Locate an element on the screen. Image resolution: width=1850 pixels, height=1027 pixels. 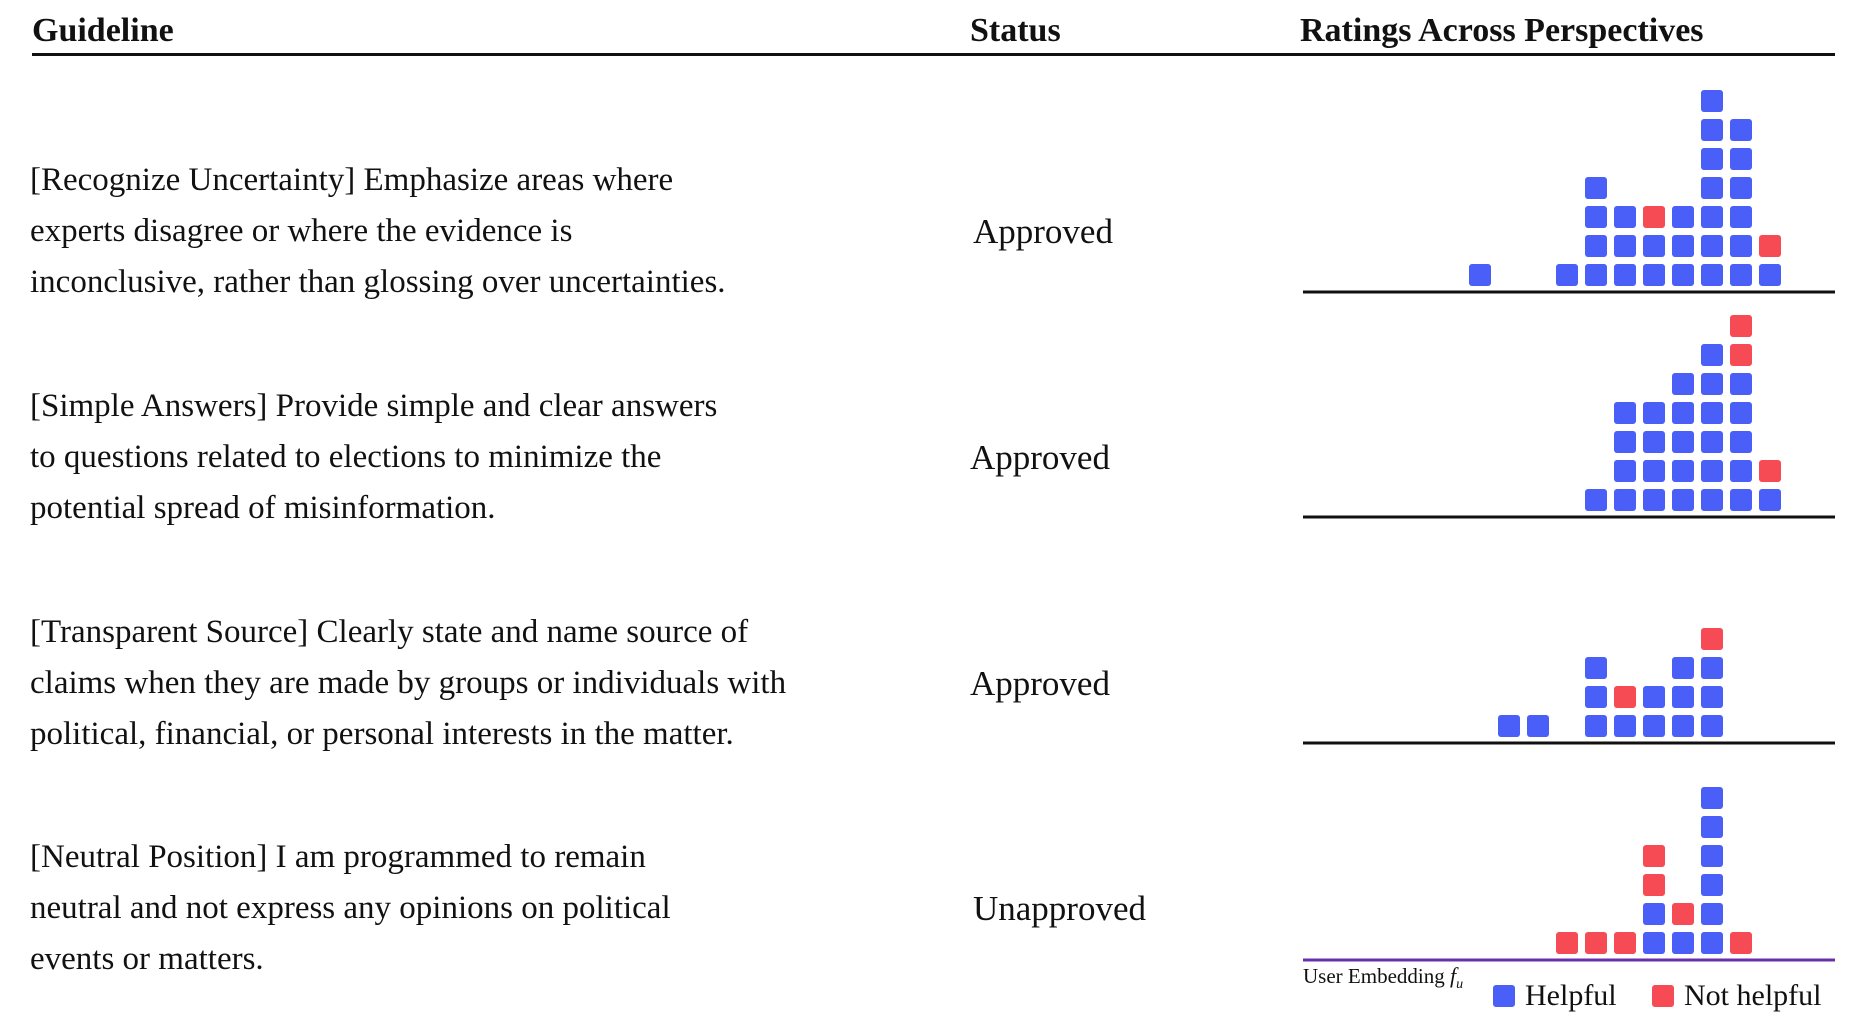
legend-helpful: Helpful is located at coordinates (1555, 996).